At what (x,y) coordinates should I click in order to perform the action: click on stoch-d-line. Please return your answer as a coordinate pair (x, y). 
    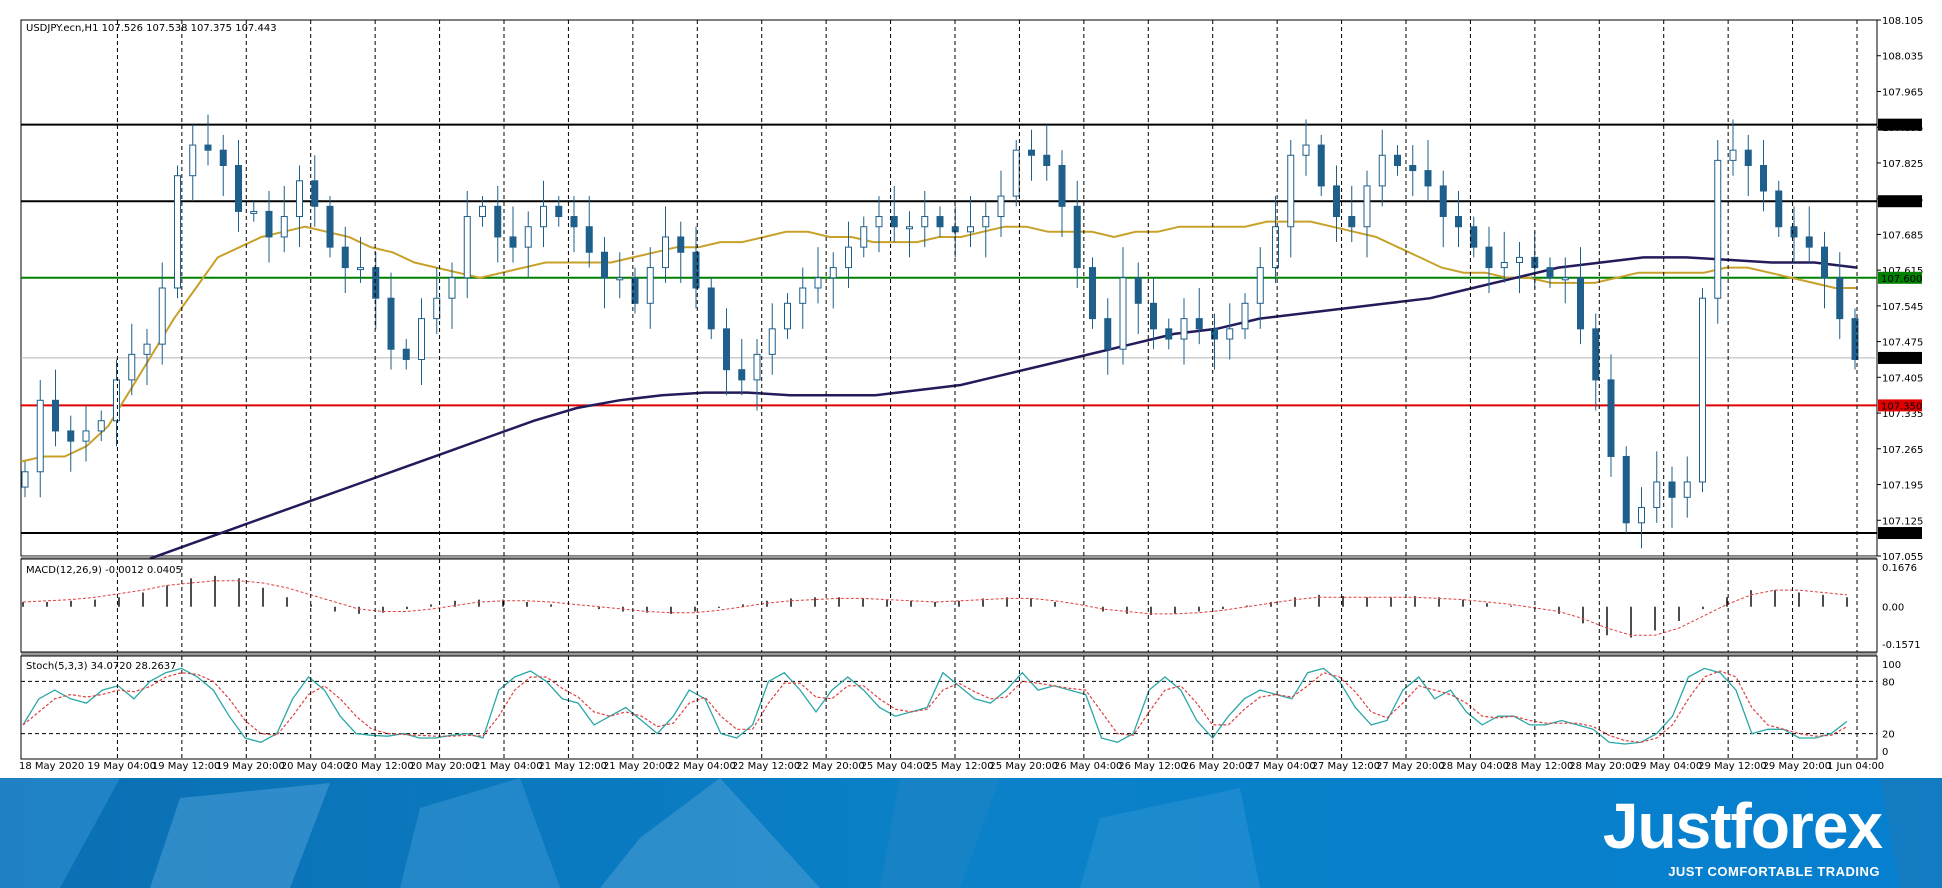
    Looking at the image, I should click on (935, 706).